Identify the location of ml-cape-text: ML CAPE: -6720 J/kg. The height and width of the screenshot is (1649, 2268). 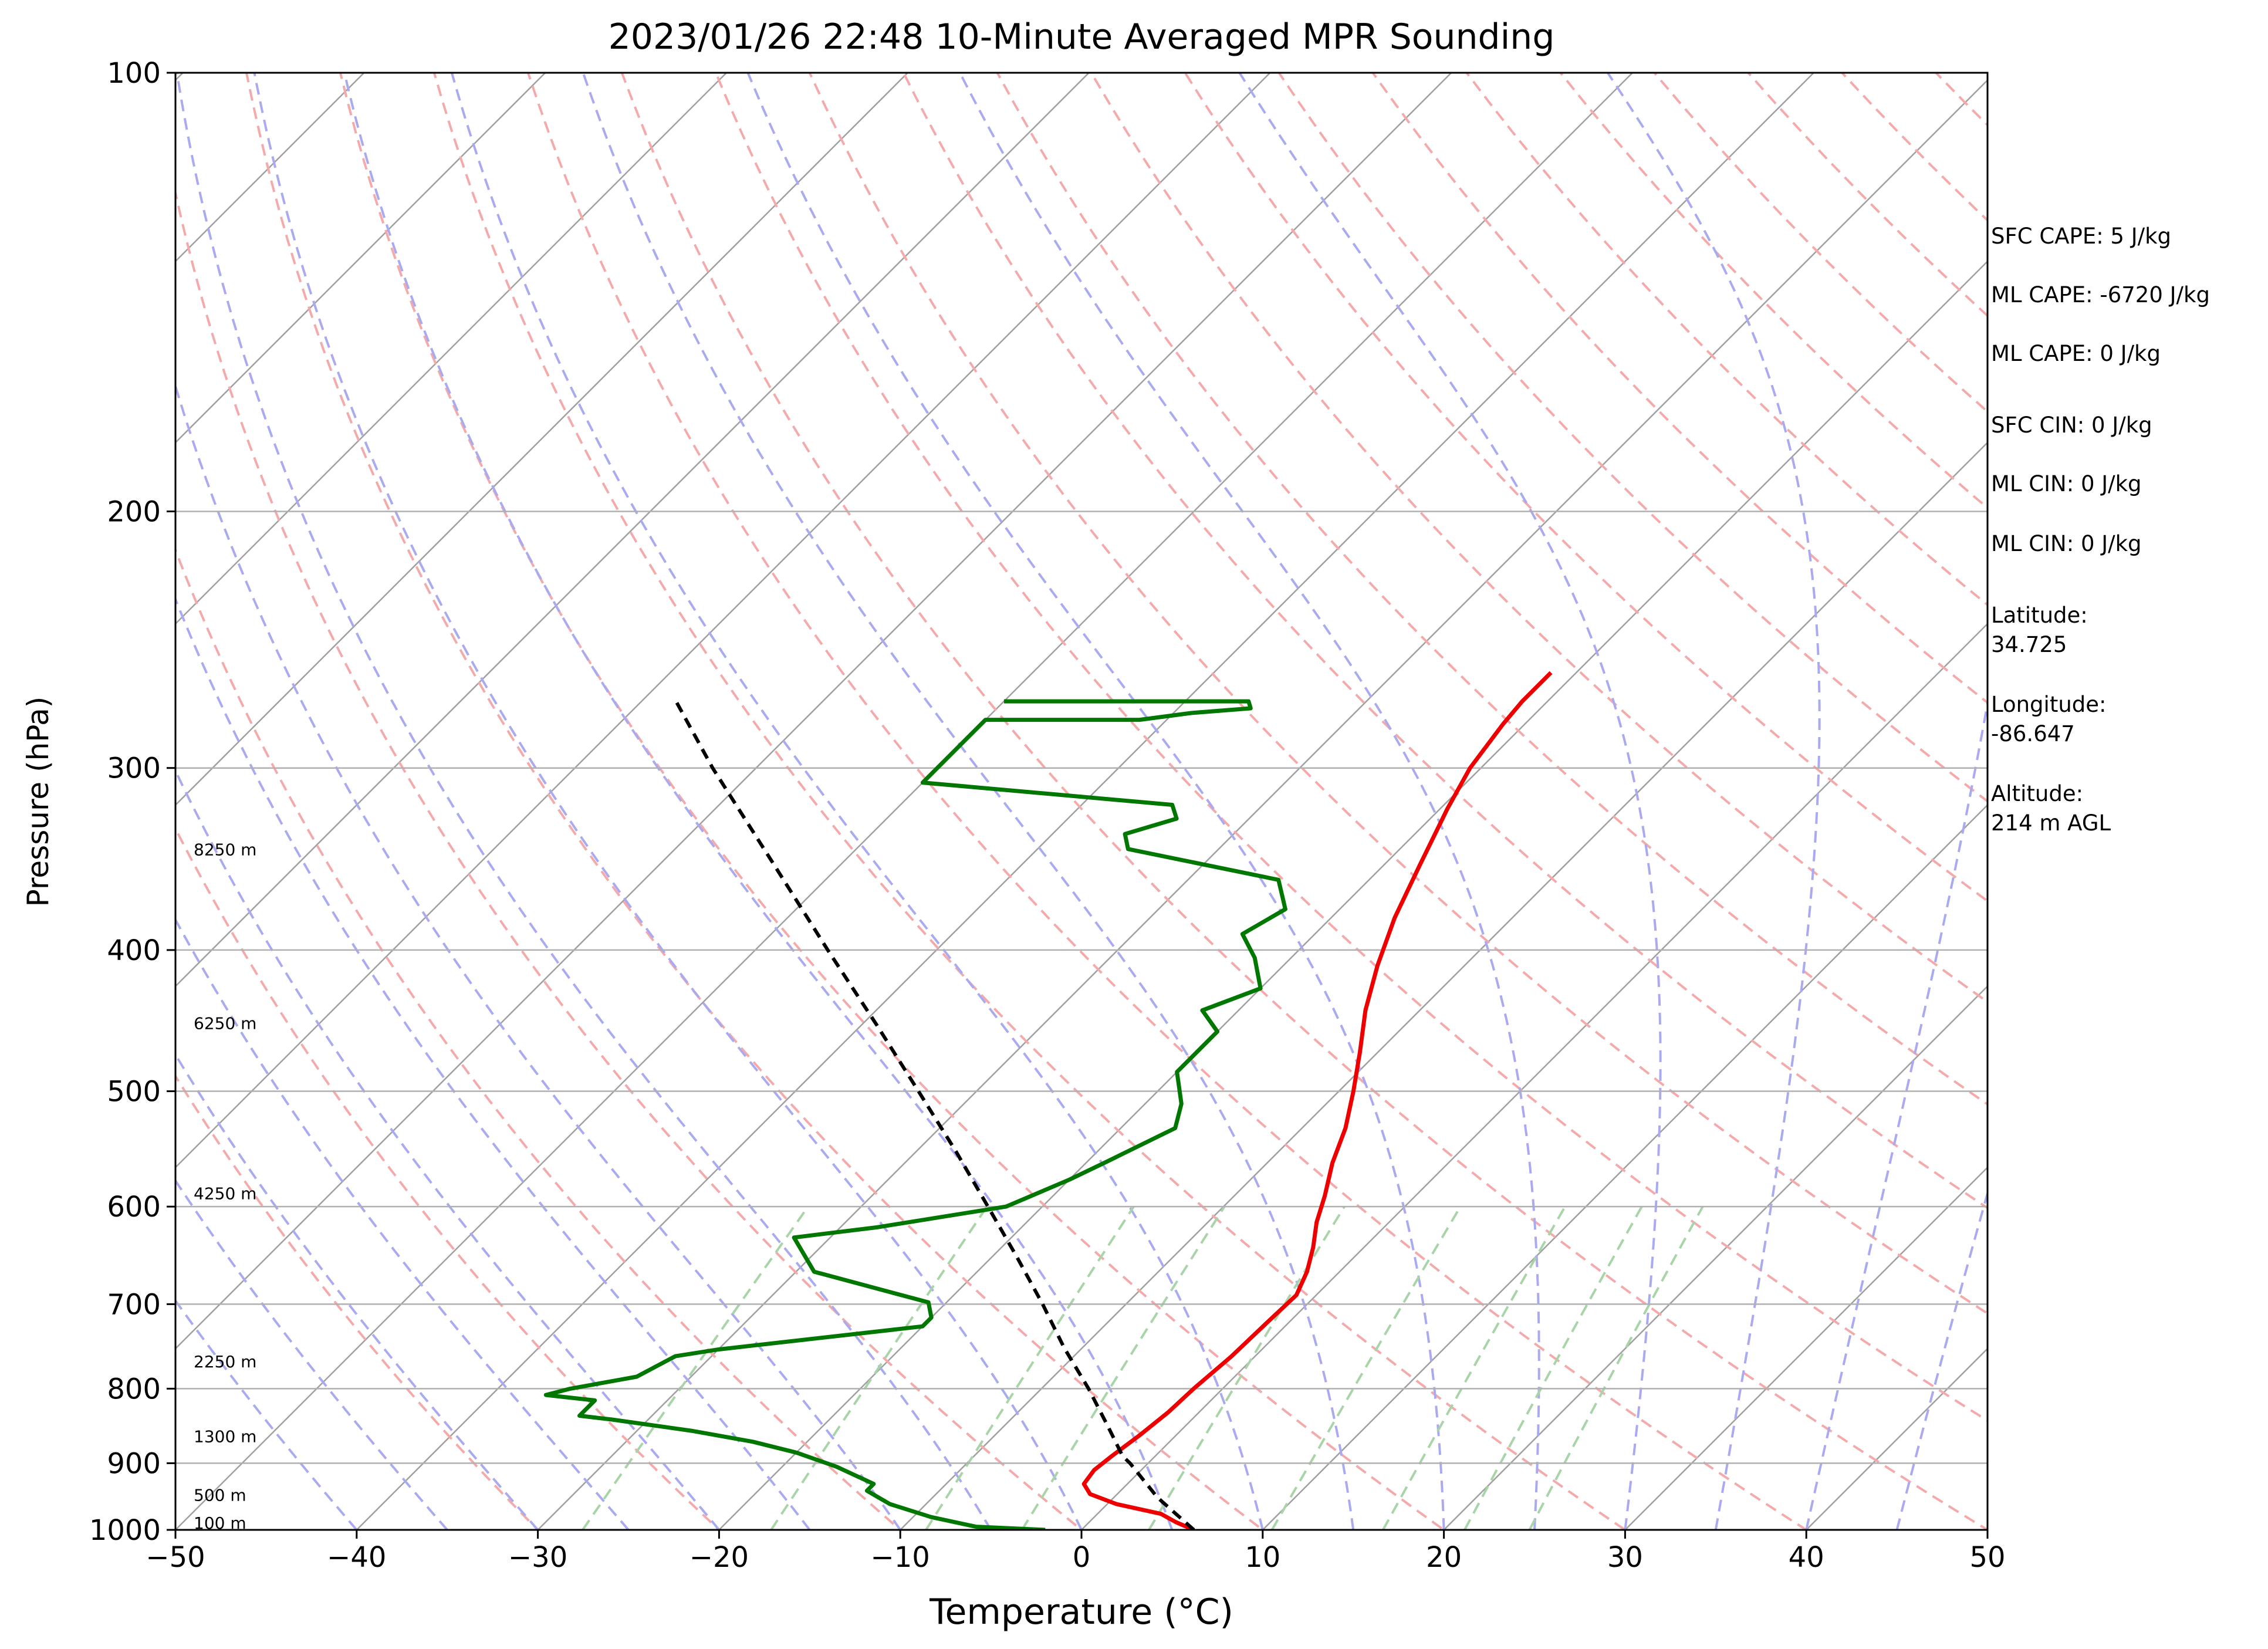
(2100, 295).